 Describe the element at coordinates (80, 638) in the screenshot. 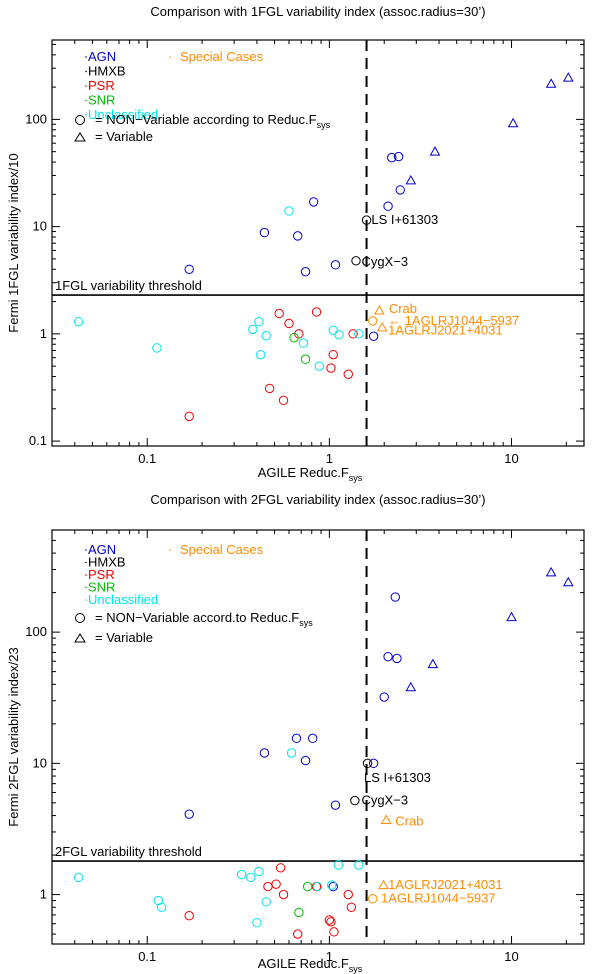

I see `legend-triangle-marker` at that location.